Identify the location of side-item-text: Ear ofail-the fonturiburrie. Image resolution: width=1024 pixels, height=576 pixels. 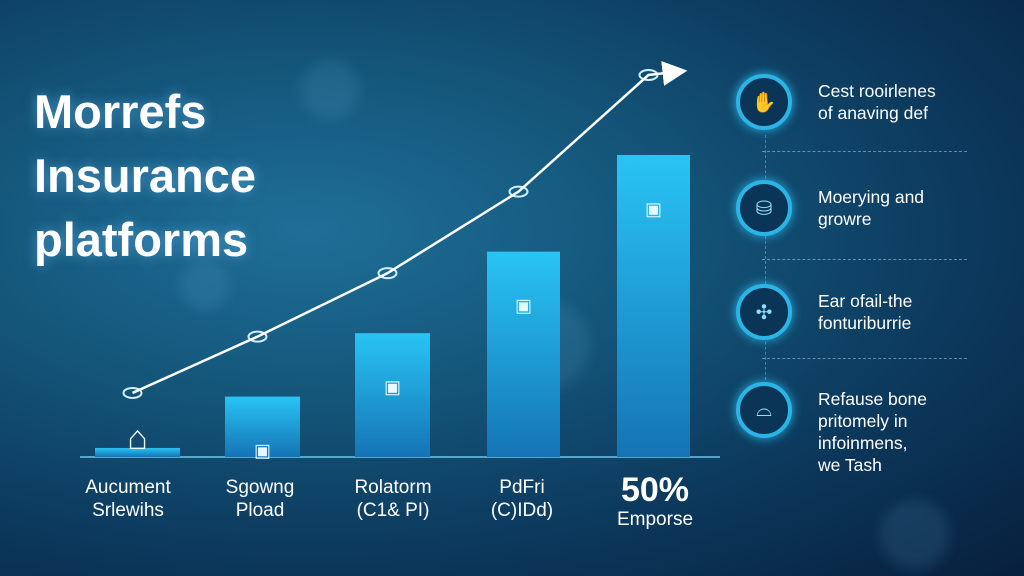
(865, 312).